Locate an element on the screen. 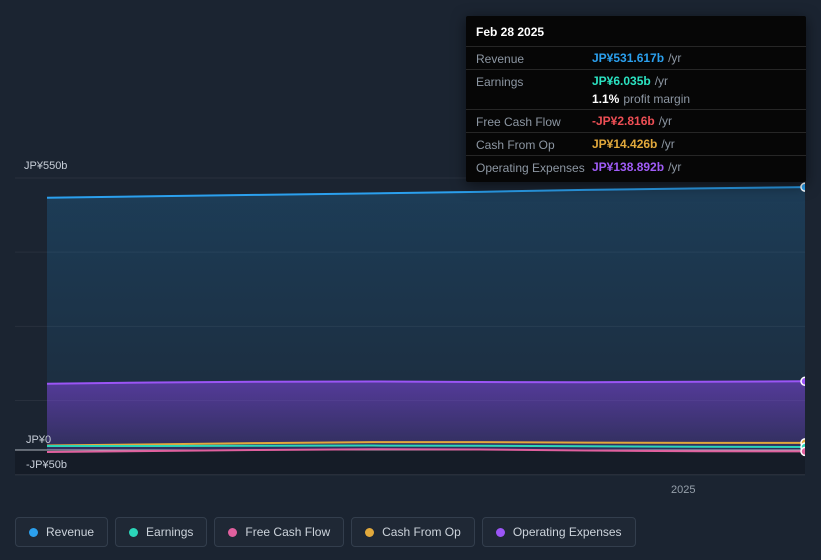 This screenshot has height=560, width=821. free-cash-flow-series-dot is located at coordinates (233, 532).